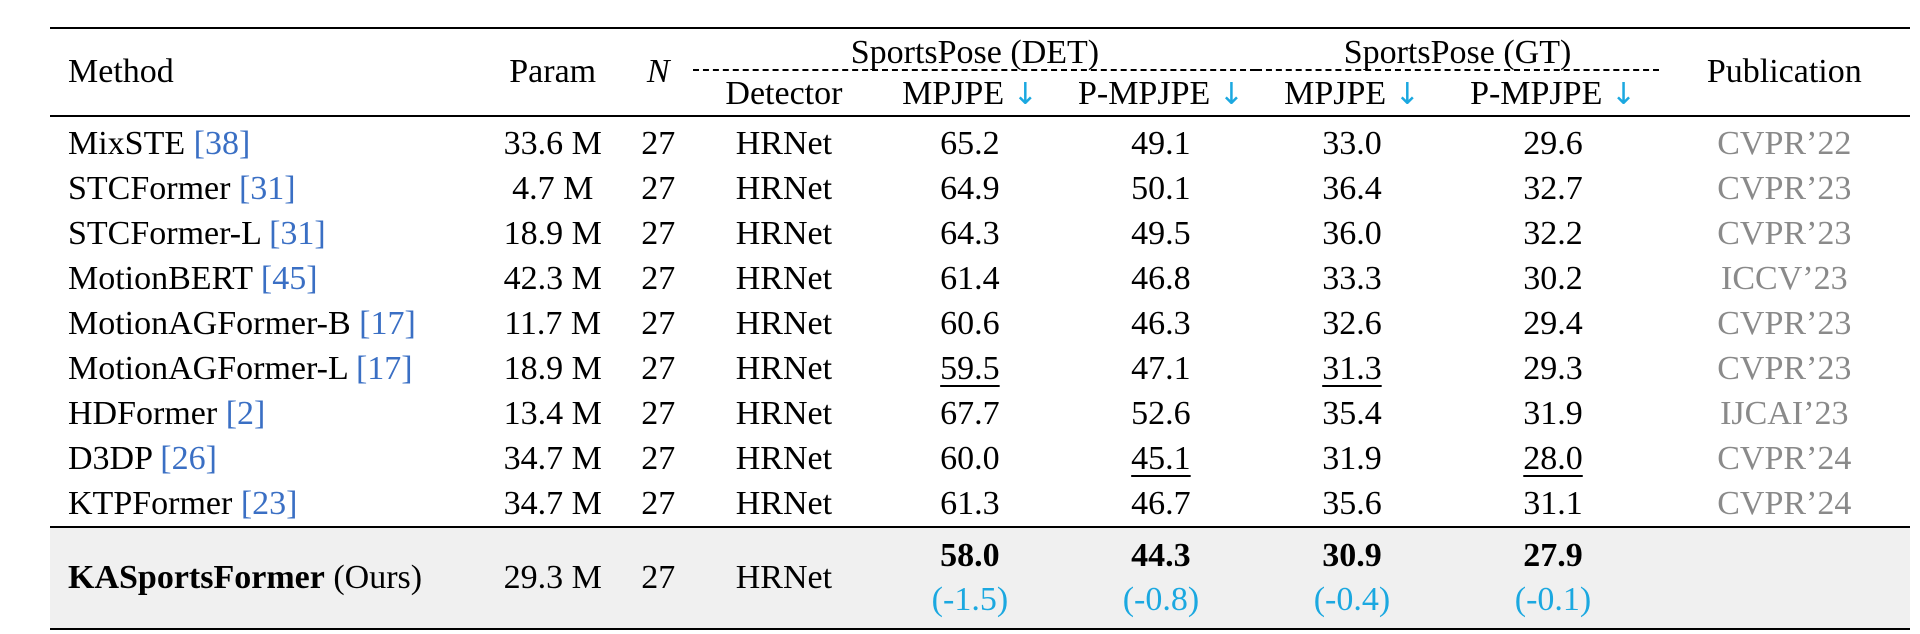  I want to click on publication-cell: CVPR’24, so click(1784, 458).